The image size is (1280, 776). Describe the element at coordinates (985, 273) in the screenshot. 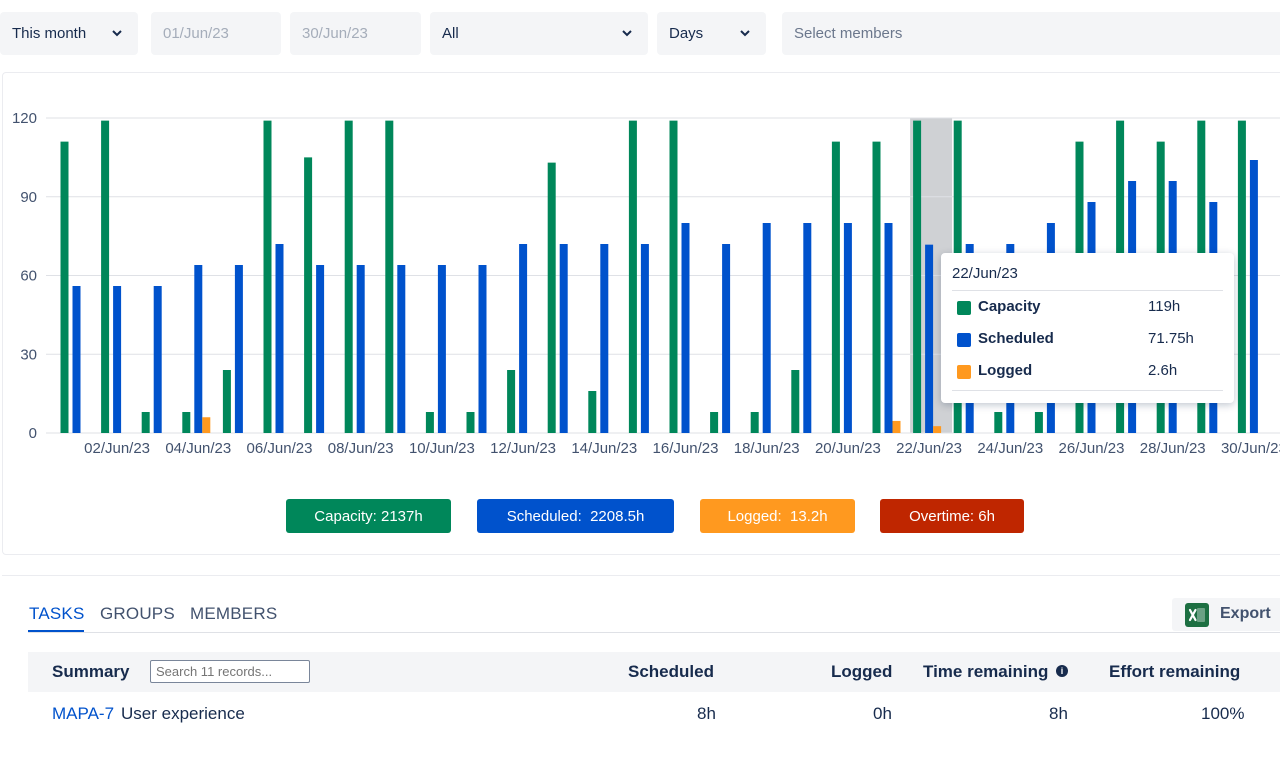

I see `tooltip-date: 22/Jun/23` at that location.